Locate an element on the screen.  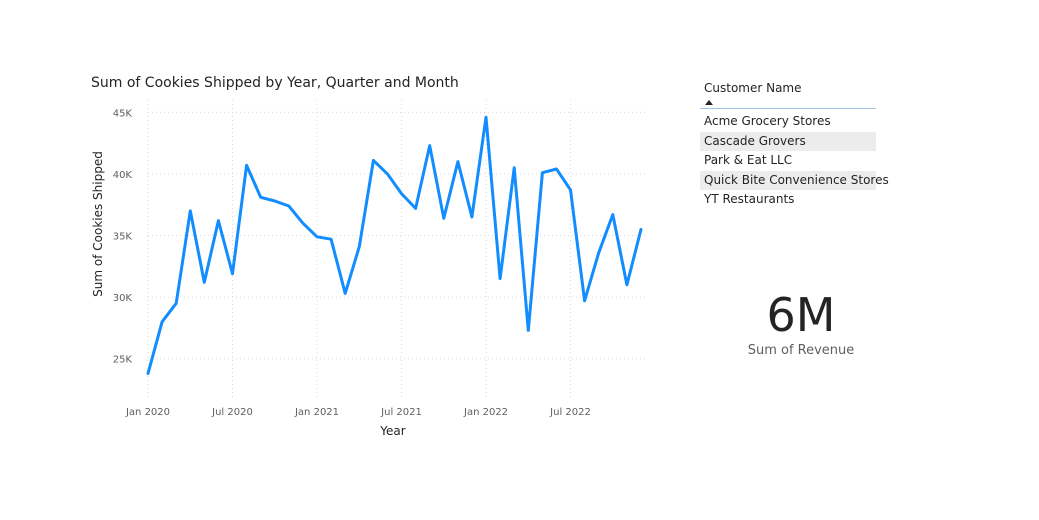
slicer-item: Cascade Grovers is located at coordinates (788, 141).